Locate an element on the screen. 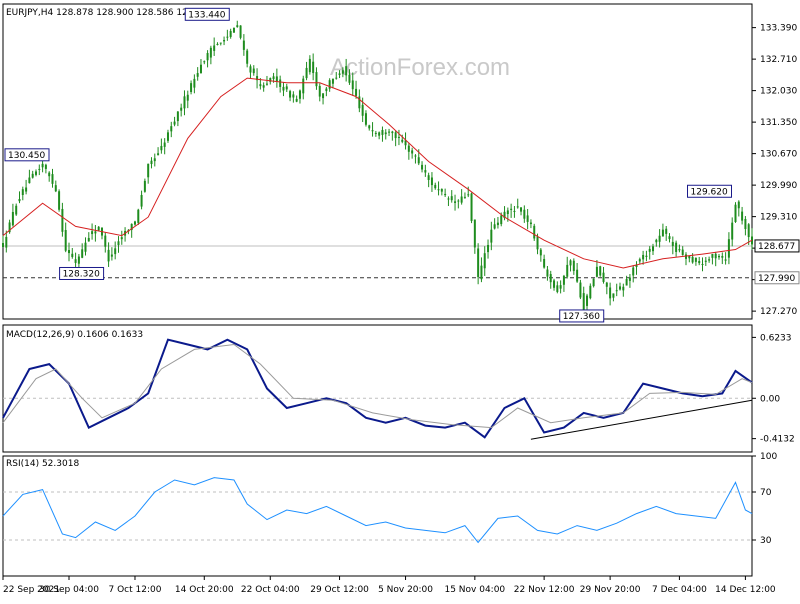  rsi-y-tick-label: 30 is located at coordinates (766, 541).